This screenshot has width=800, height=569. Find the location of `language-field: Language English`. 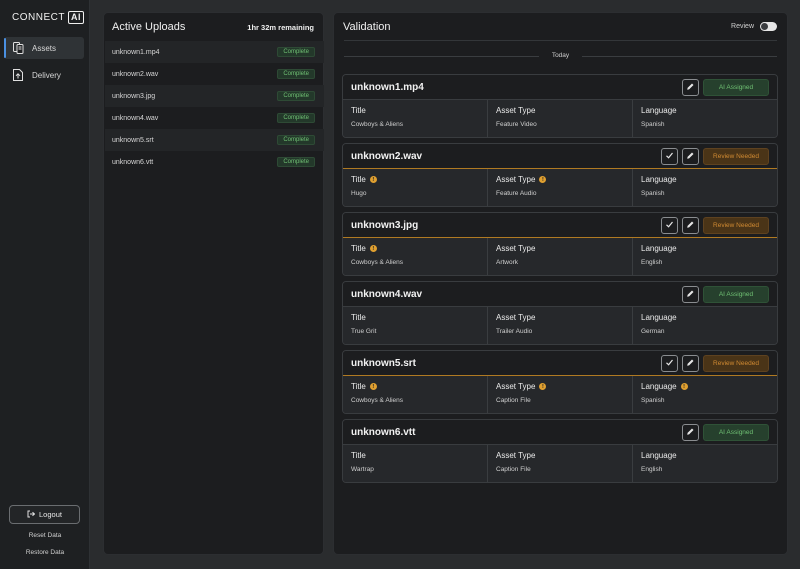

language-field: Language English is located at coordinates (705, 256).